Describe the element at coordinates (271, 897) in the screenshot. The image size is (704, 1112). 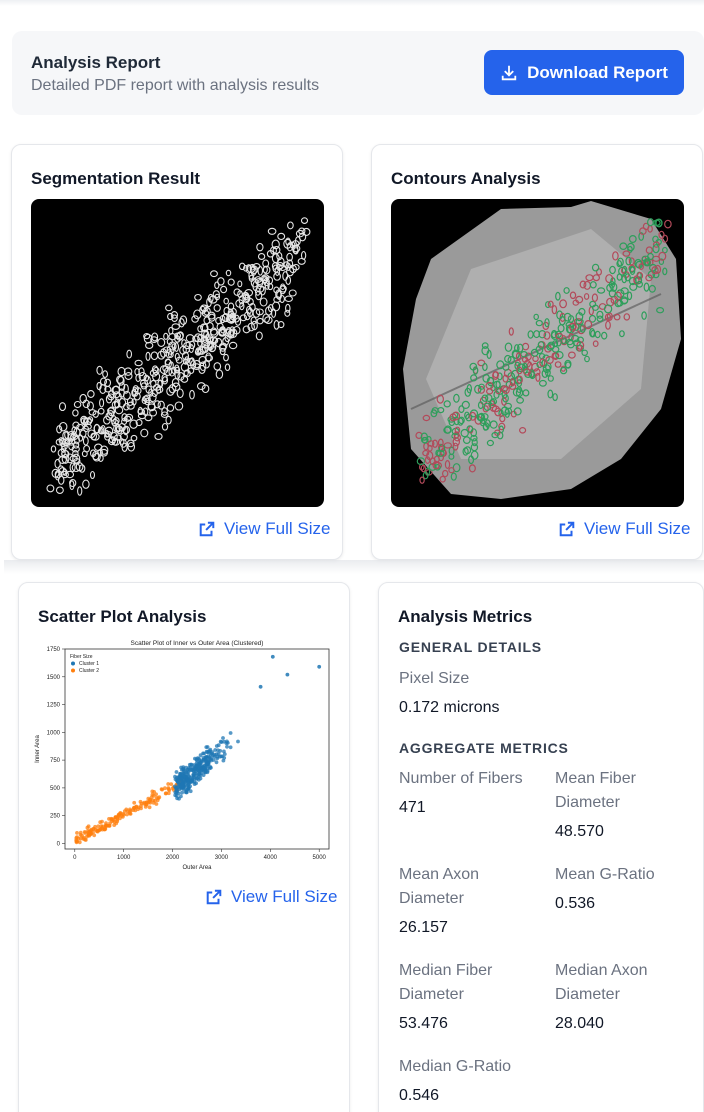
I see `scatter-view-full-size-link: View Full Size` at that location.